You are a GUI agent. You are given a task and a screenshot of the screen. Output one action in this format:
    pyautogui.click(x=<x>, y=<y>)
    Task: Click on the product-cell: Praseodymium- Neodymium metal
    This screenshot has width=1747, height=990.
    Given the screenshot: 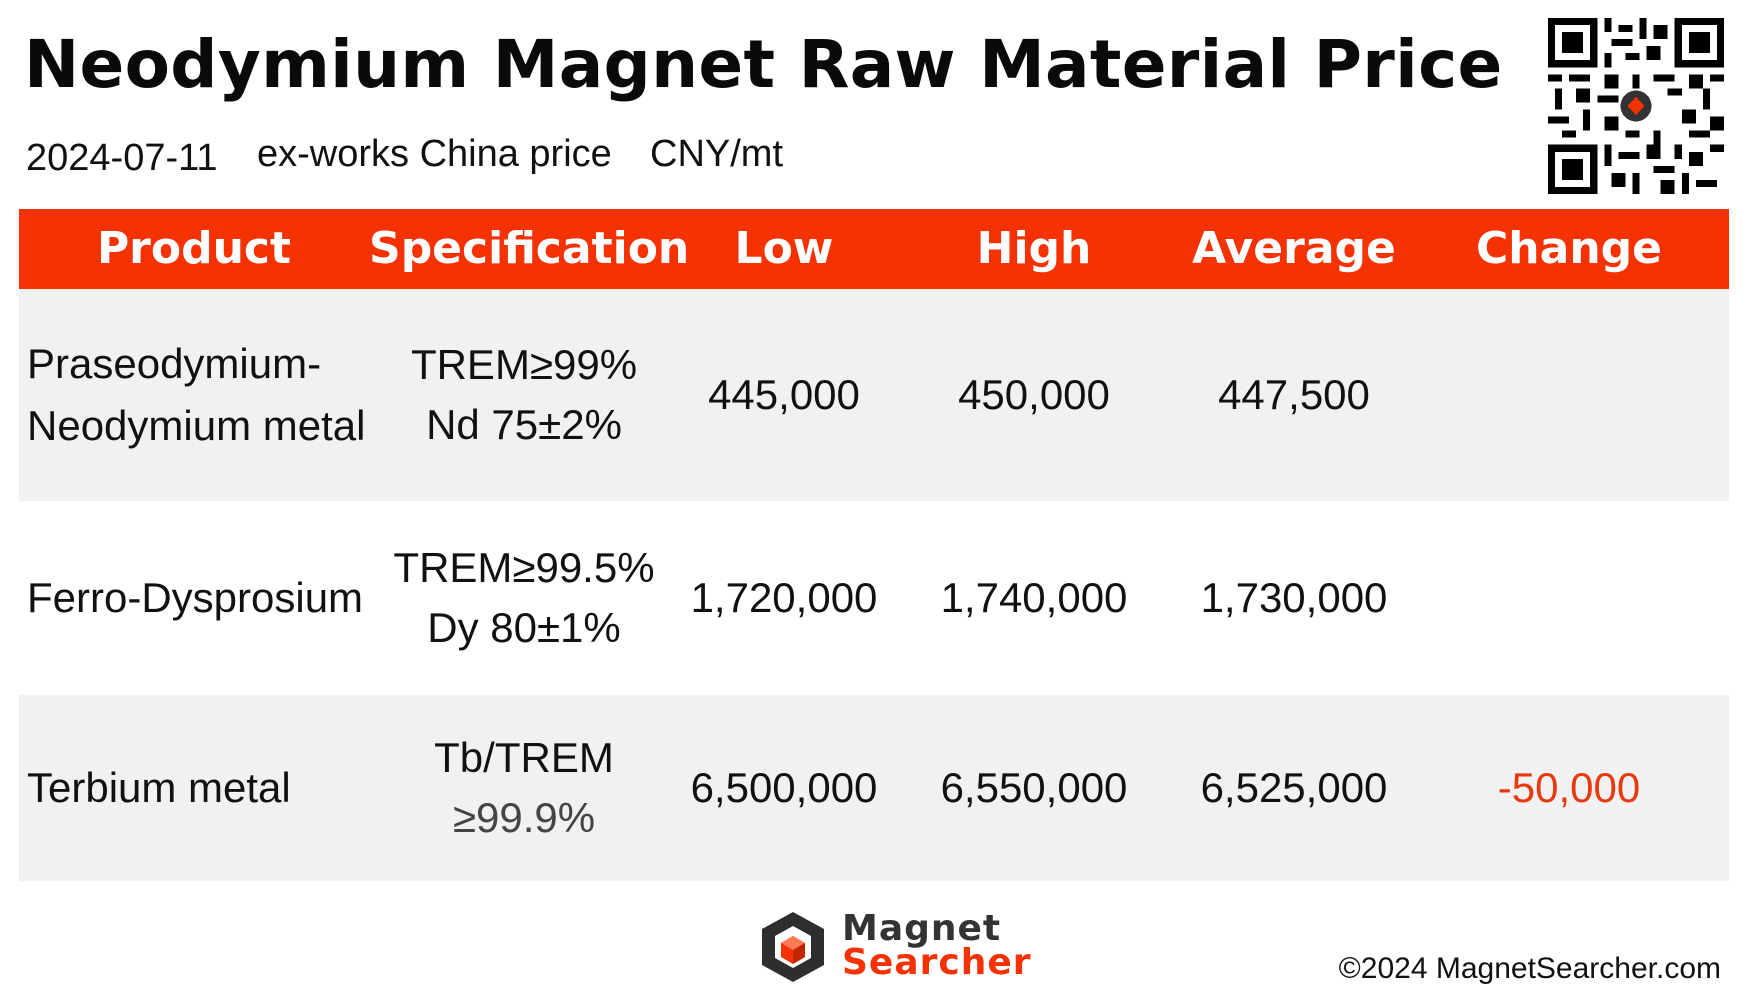 What is the action you would take?
    pyautogui.click(x=197, y=395)
    